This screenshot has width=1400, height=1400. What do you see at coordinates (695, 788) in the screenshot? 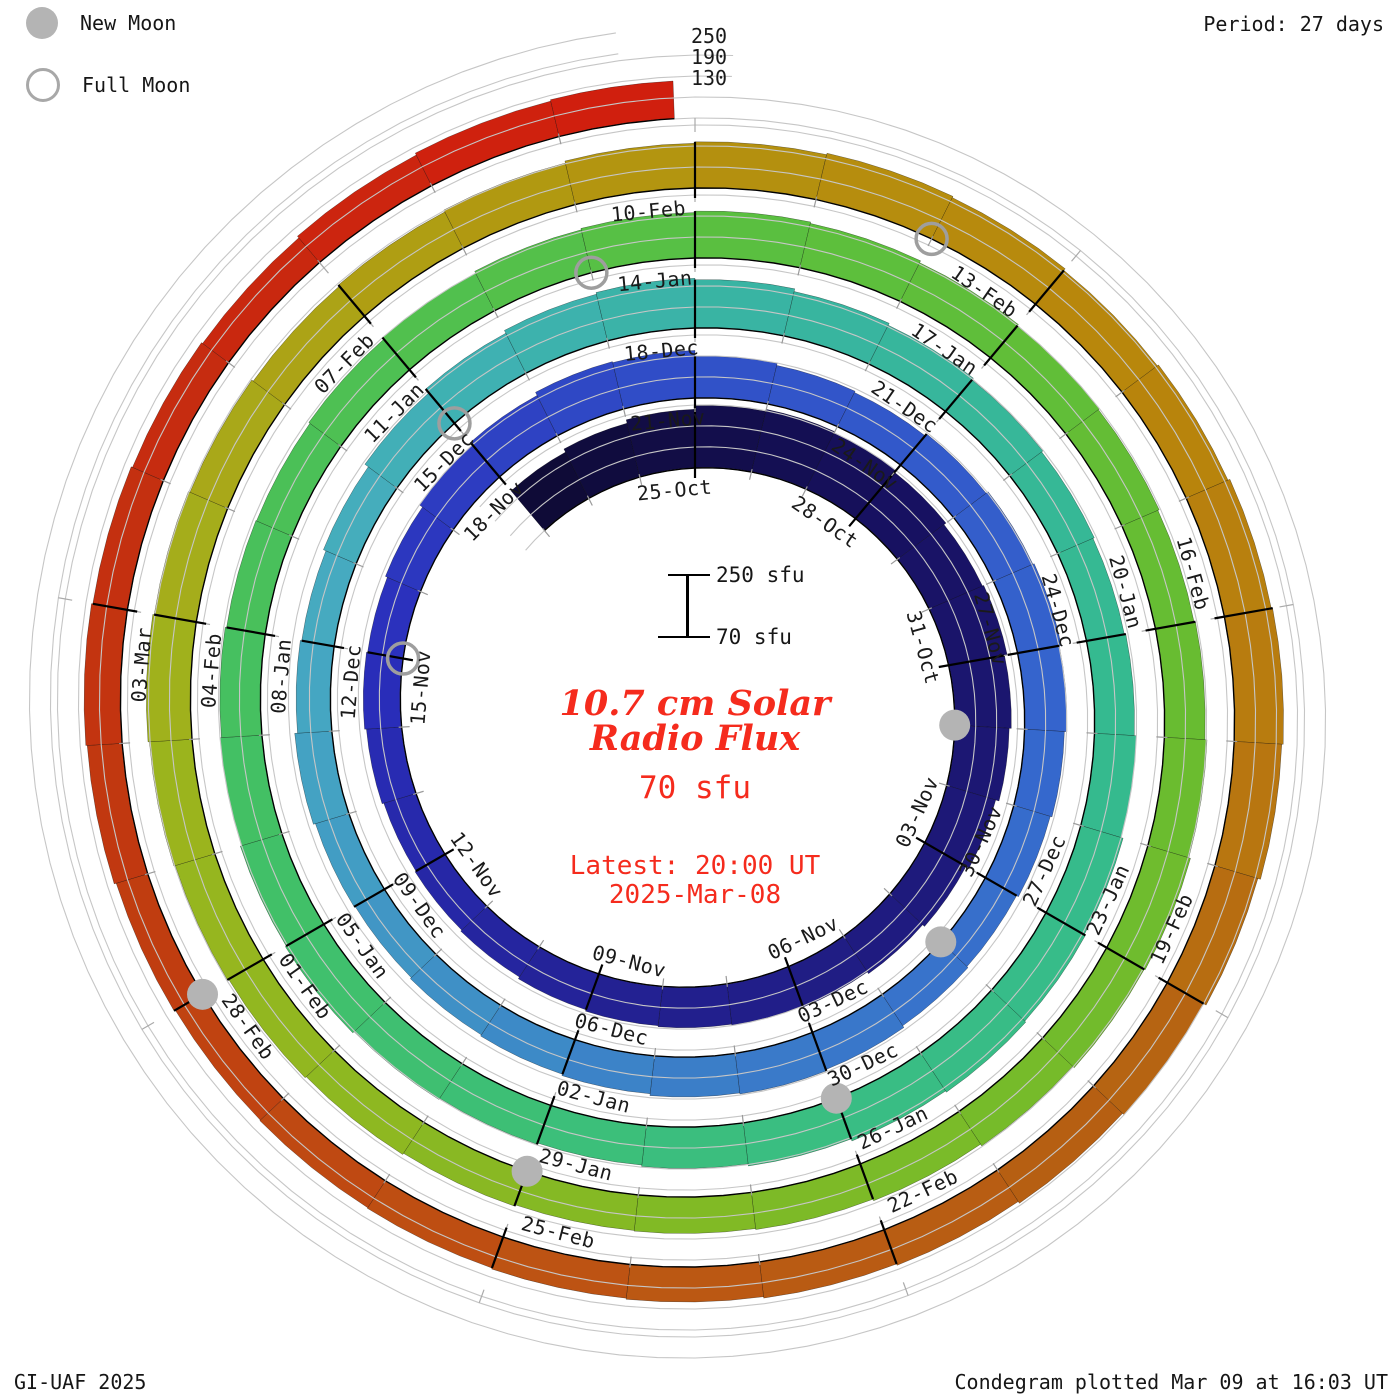
I see `baseline-flux-label: 70 sfu` at bounding box center [695, 788].